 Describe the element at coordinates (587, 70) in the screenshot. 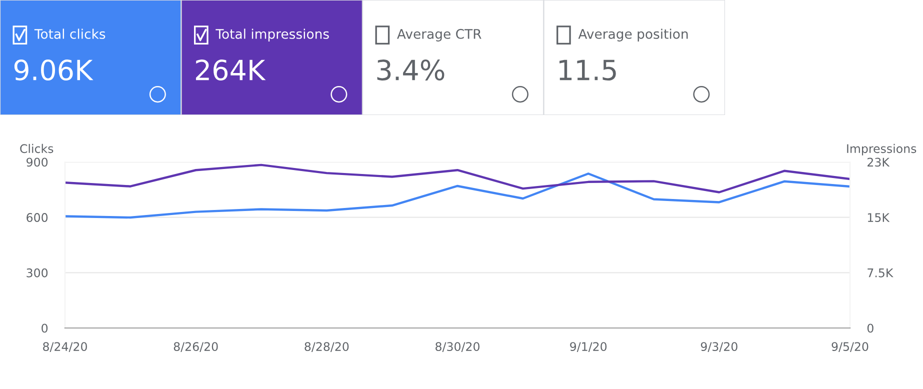

I see `text: 11.5` at that location.